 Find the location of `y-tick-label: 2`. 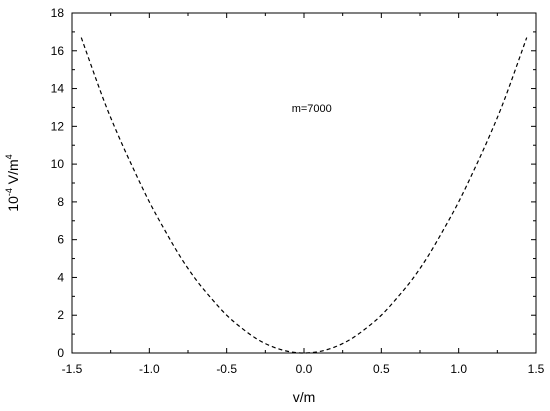

y-tick-label: 2 is located at coordinates (60, 315).